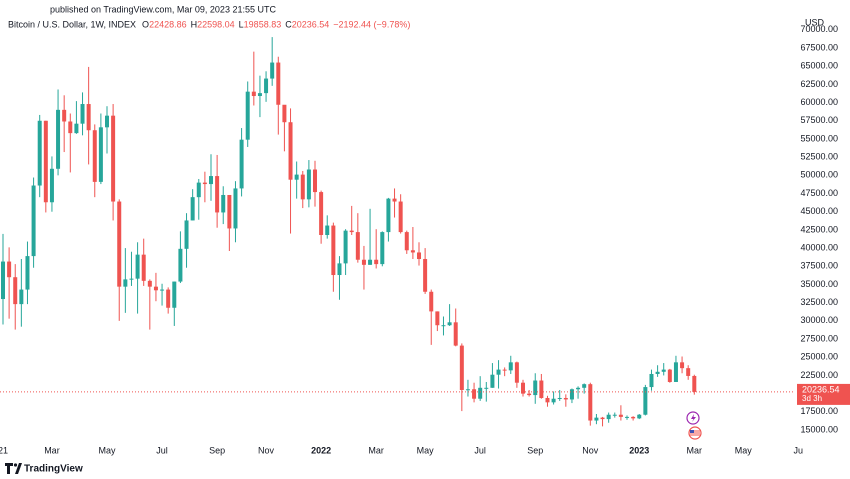 The image size is (850, 479). I want to click on legend-field-label: L, so click(241, 24).